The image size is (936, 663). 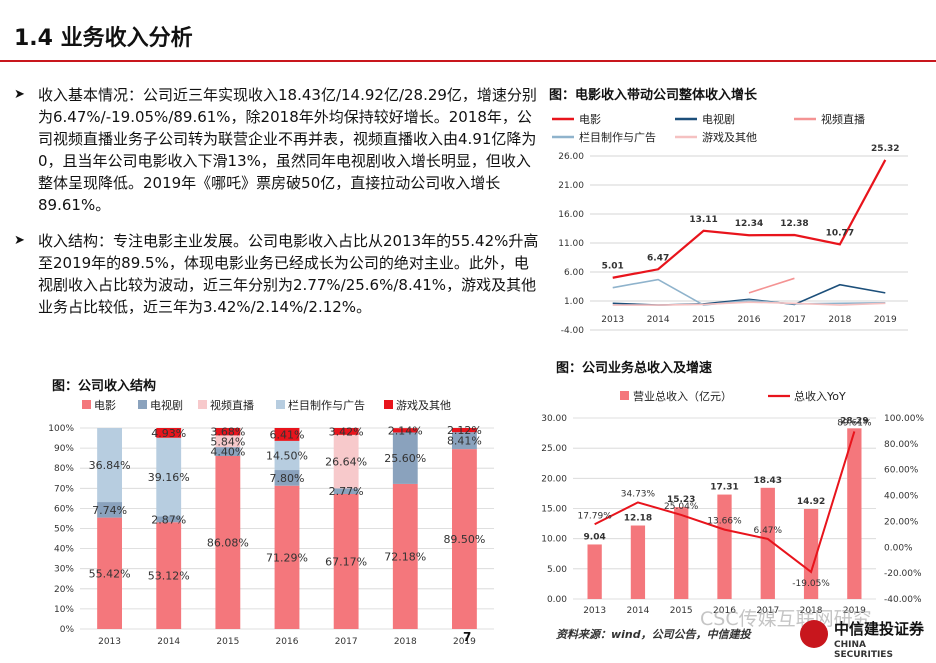 I want to click on data-label: 2.77%, so click(x=346, y=491).